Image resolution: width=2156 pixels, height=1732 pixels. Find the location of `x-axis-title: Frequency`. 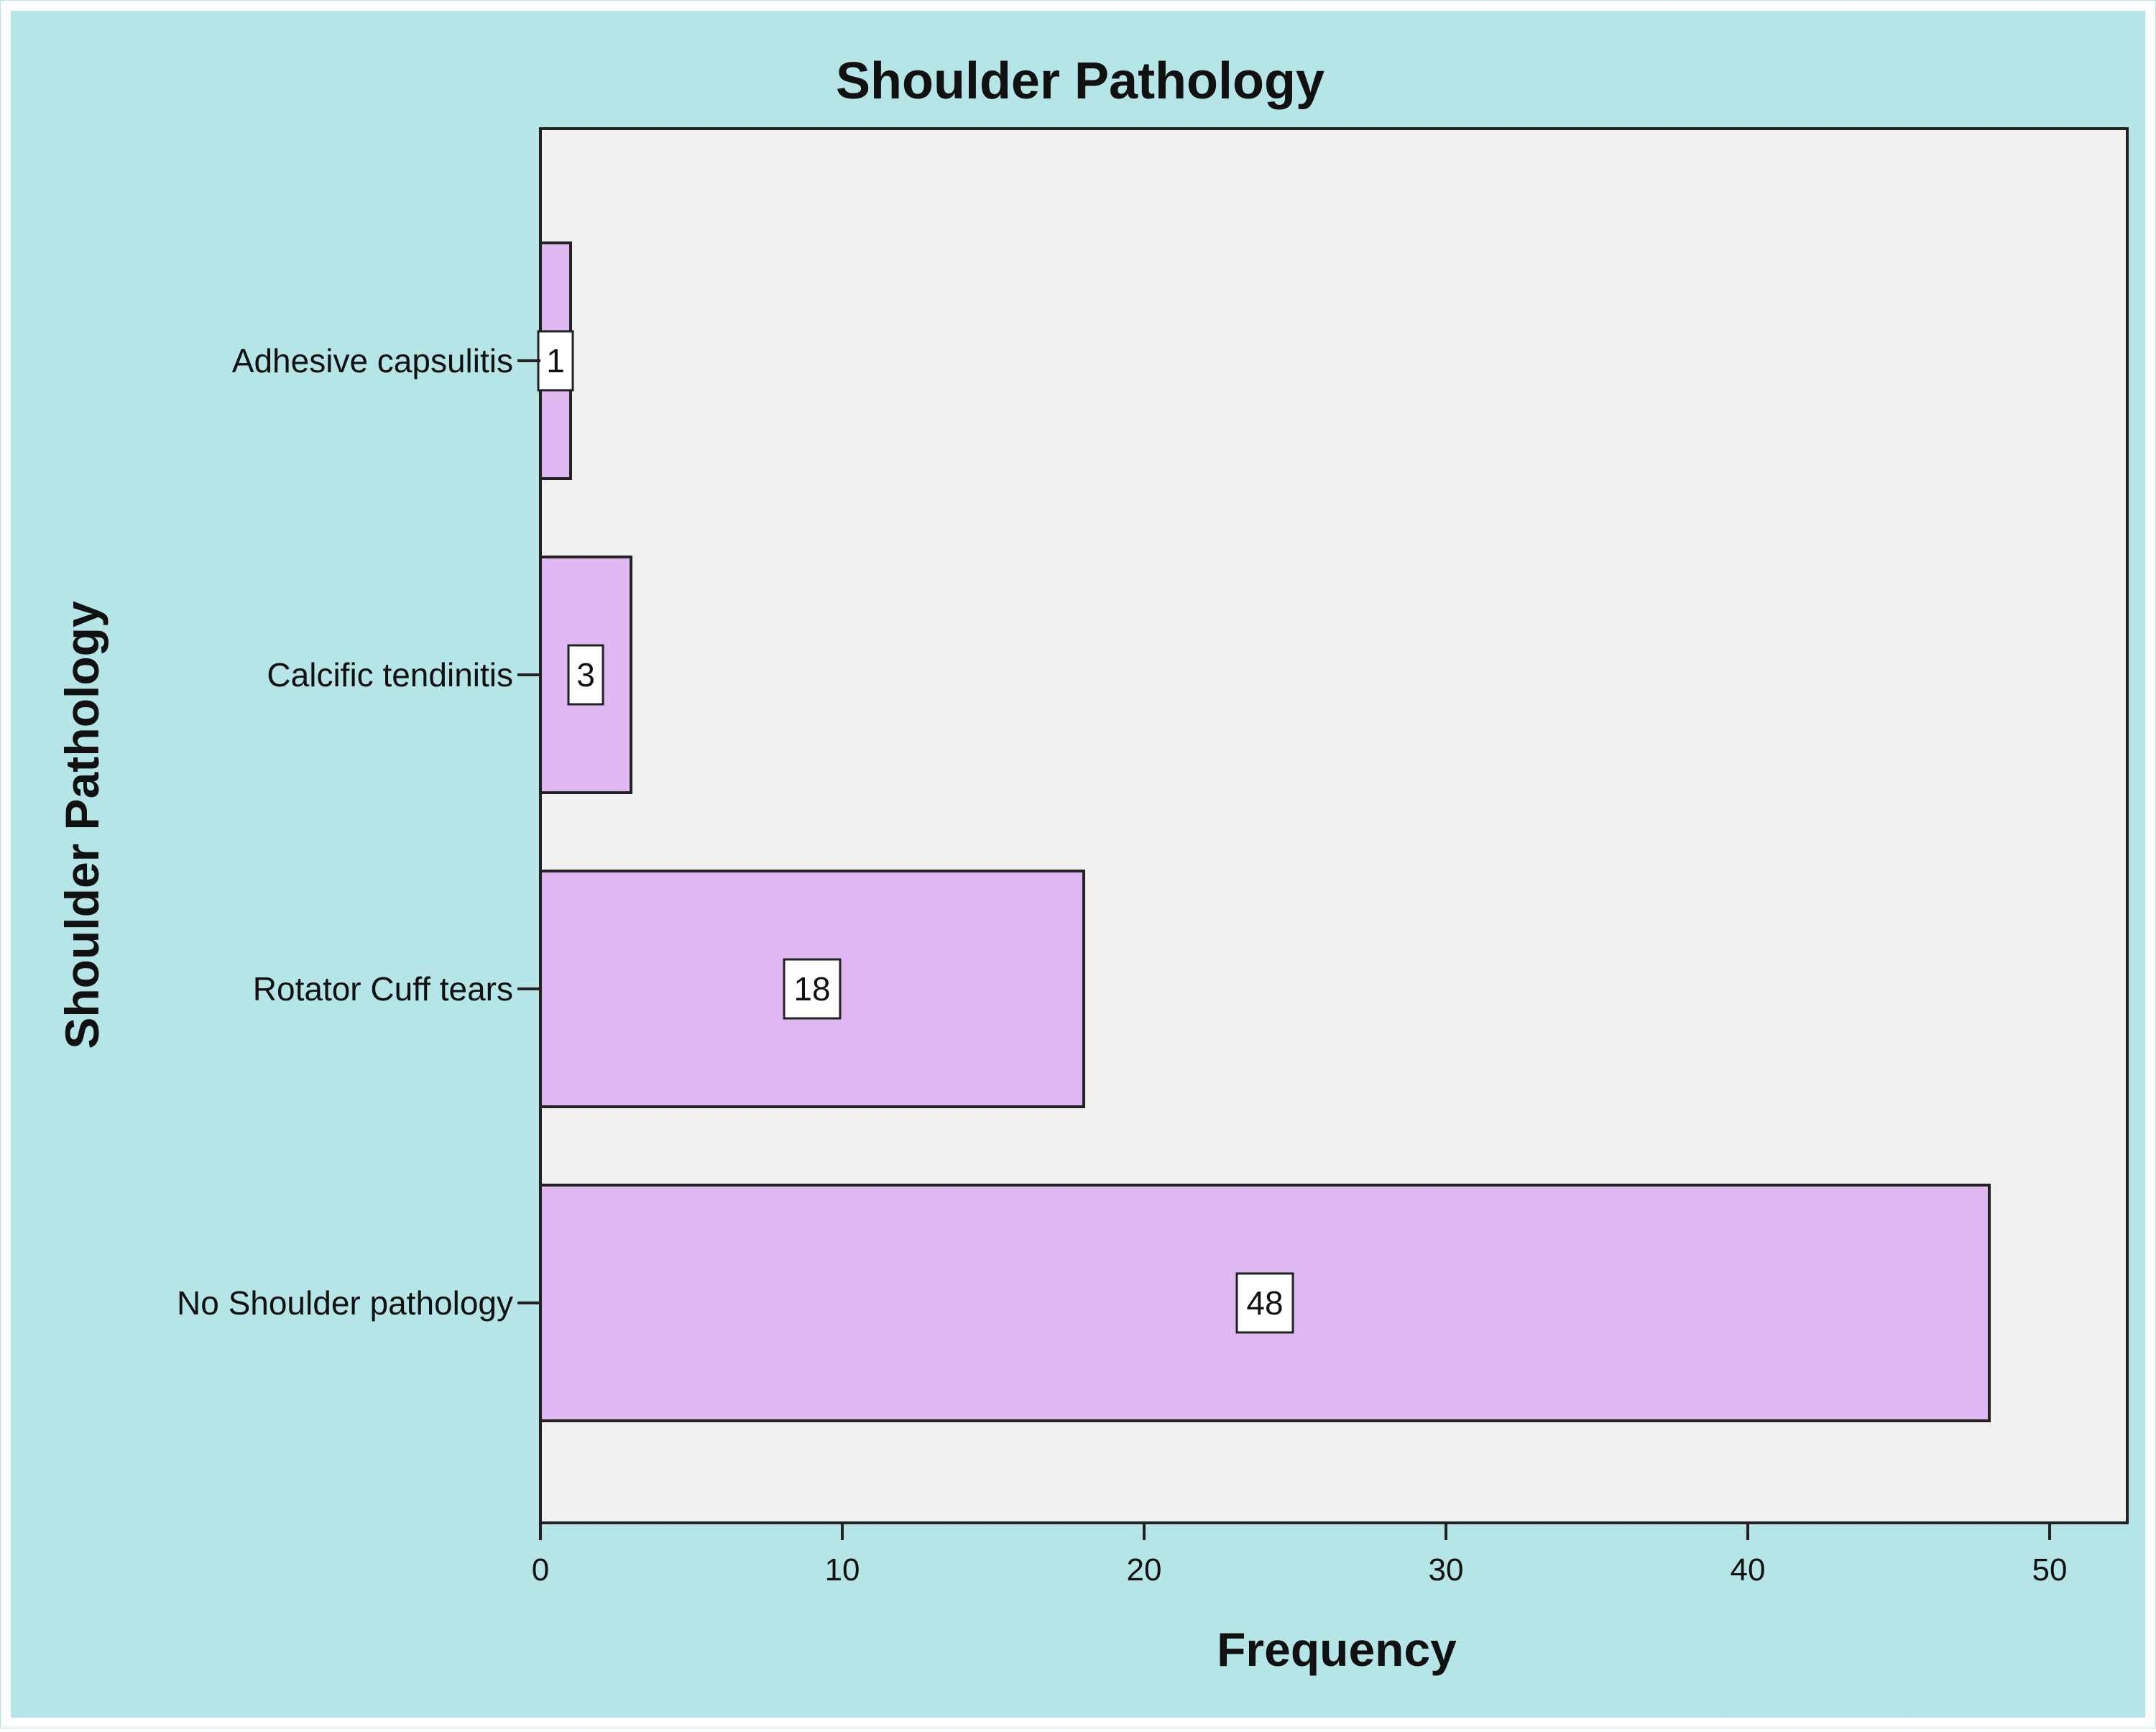

x-axis-title: Frequency is located at coordinates (1337, 1650).